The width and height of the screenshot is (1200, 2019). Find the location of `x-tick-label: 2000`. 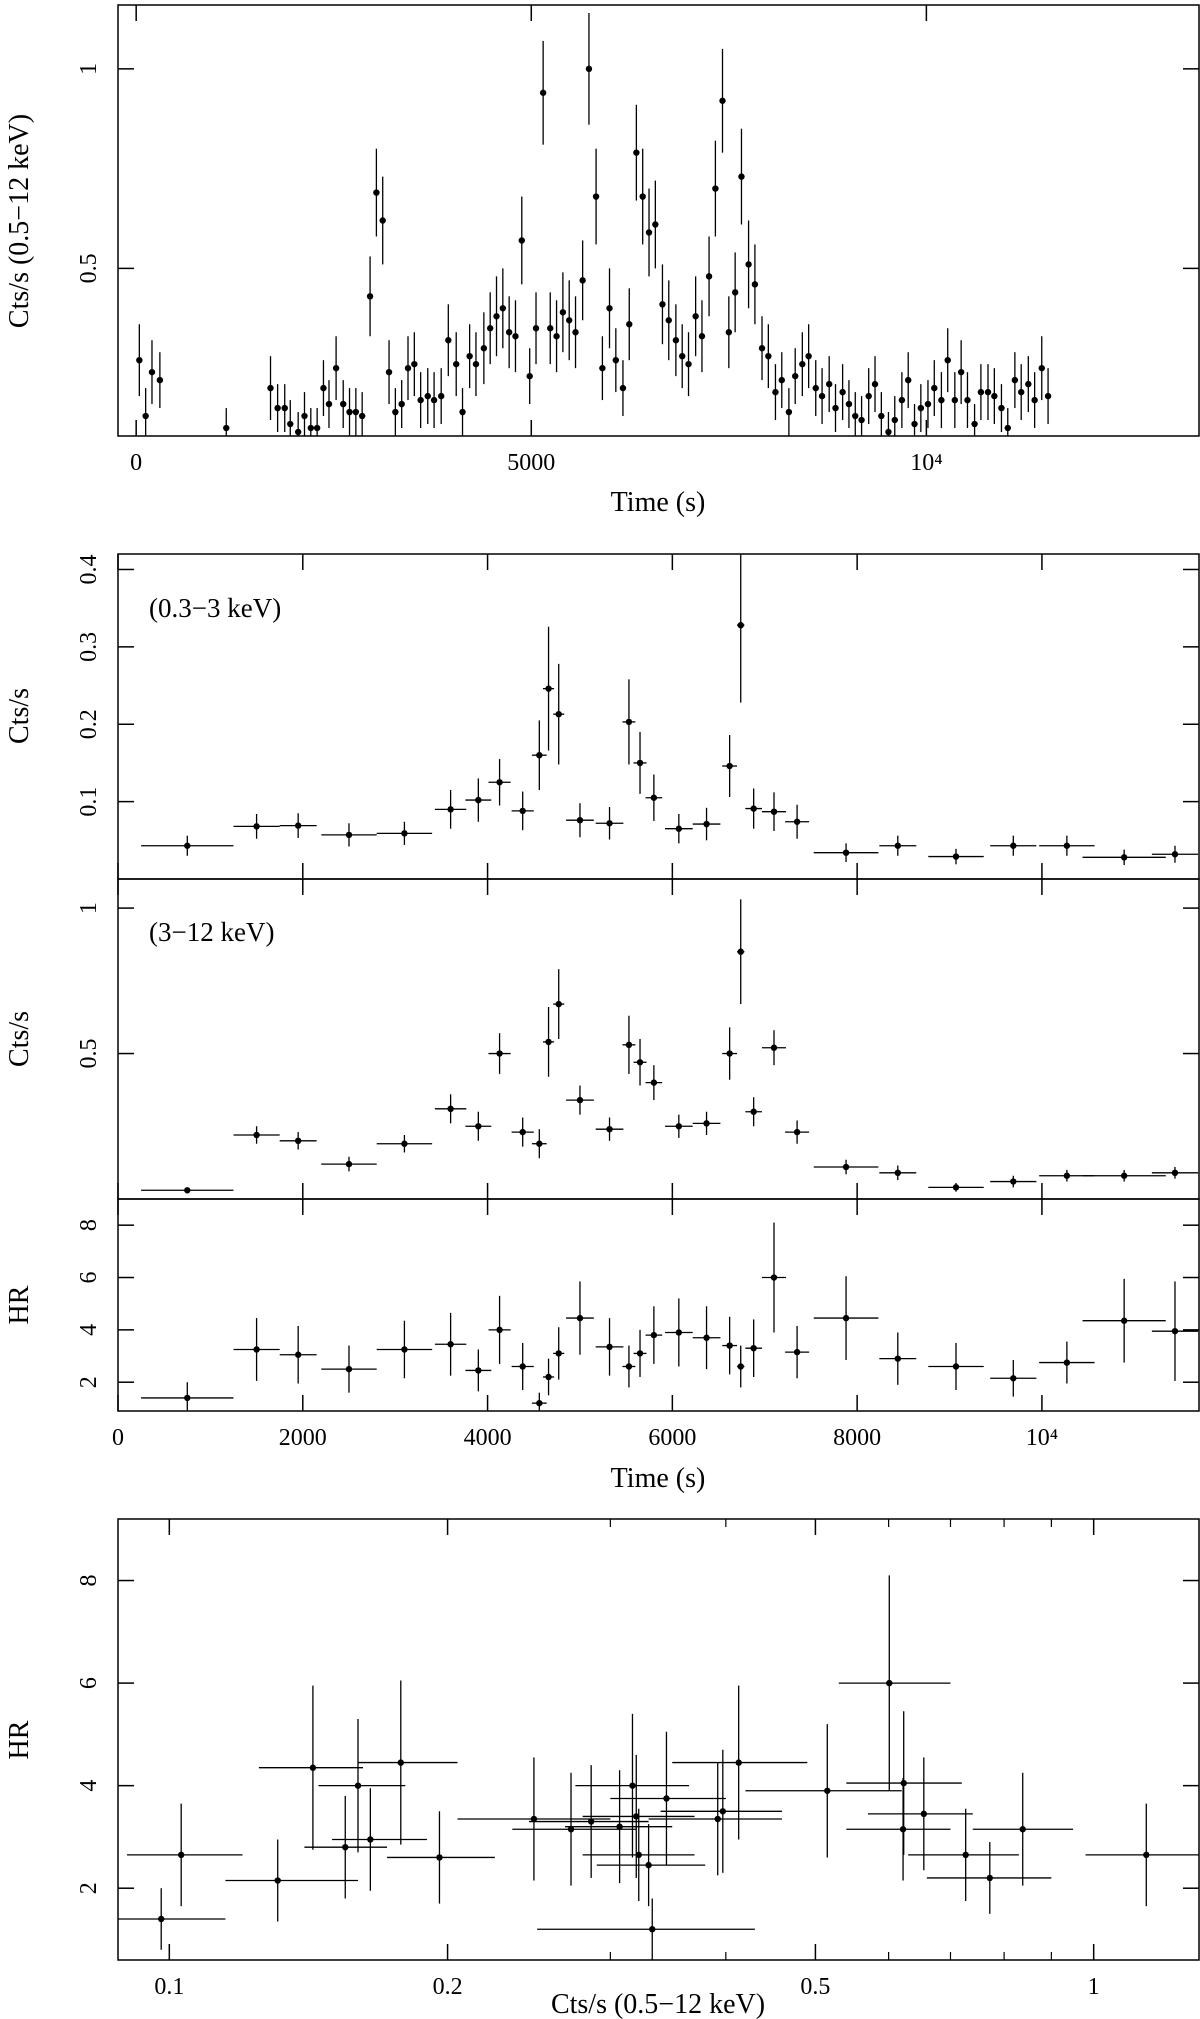

x-tick-label: 2000 is located at coordinates (303, 1438).